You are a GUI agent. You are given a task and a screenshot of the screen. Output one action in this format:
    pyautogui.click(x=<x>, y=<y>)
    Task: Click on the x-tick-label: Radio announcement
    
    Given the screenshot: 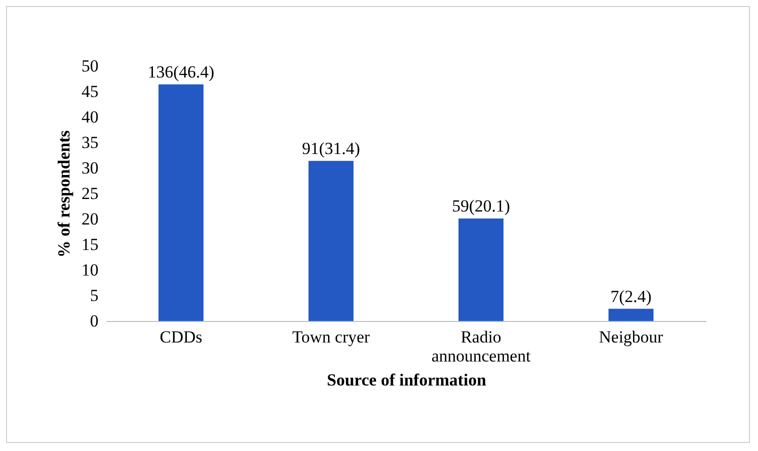 What is the action you would take?
    pyautogui.click(x=481, y=347)
    